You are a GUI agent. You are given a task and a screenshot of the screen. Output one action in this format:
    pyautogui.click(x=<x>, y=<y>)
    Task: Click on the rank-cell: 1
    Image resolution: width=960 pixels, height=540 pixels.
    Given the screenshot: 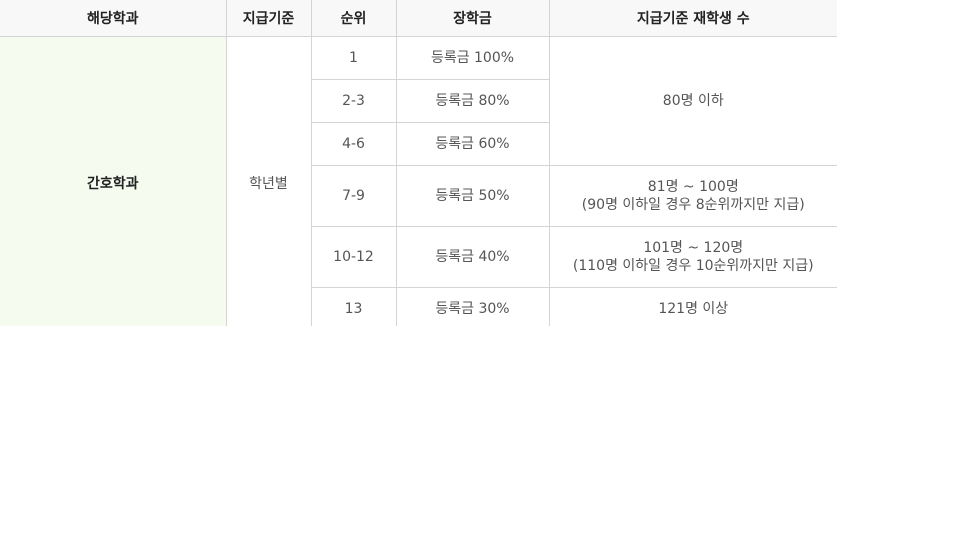 What is the action you would take?
    pyautogui.click(x=353, y=58)
    